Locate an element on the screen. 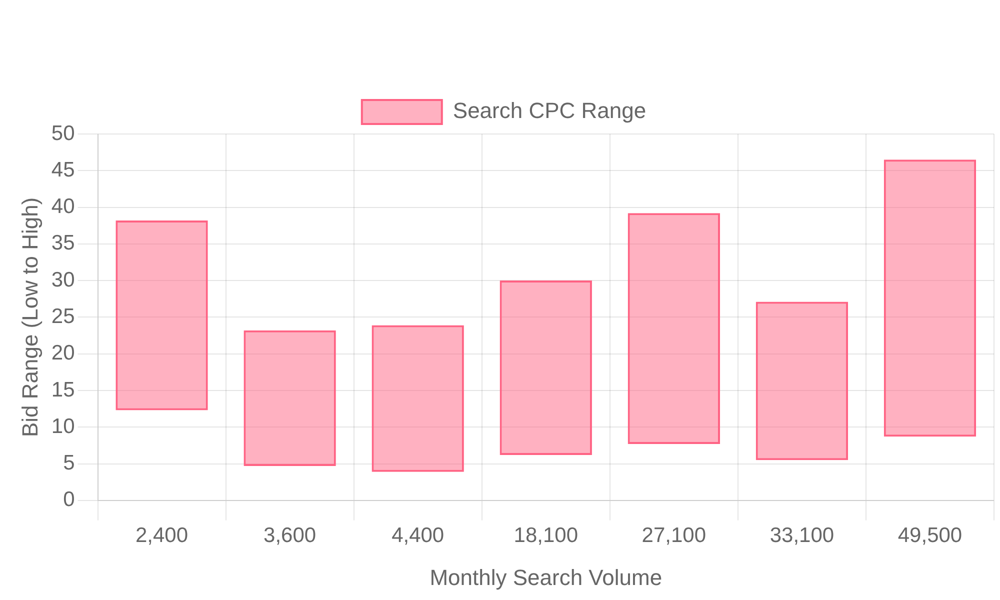 The width and height of the screenshot is (1000, 600). y-tick-label: 10 is located at coordinates (63, 426).